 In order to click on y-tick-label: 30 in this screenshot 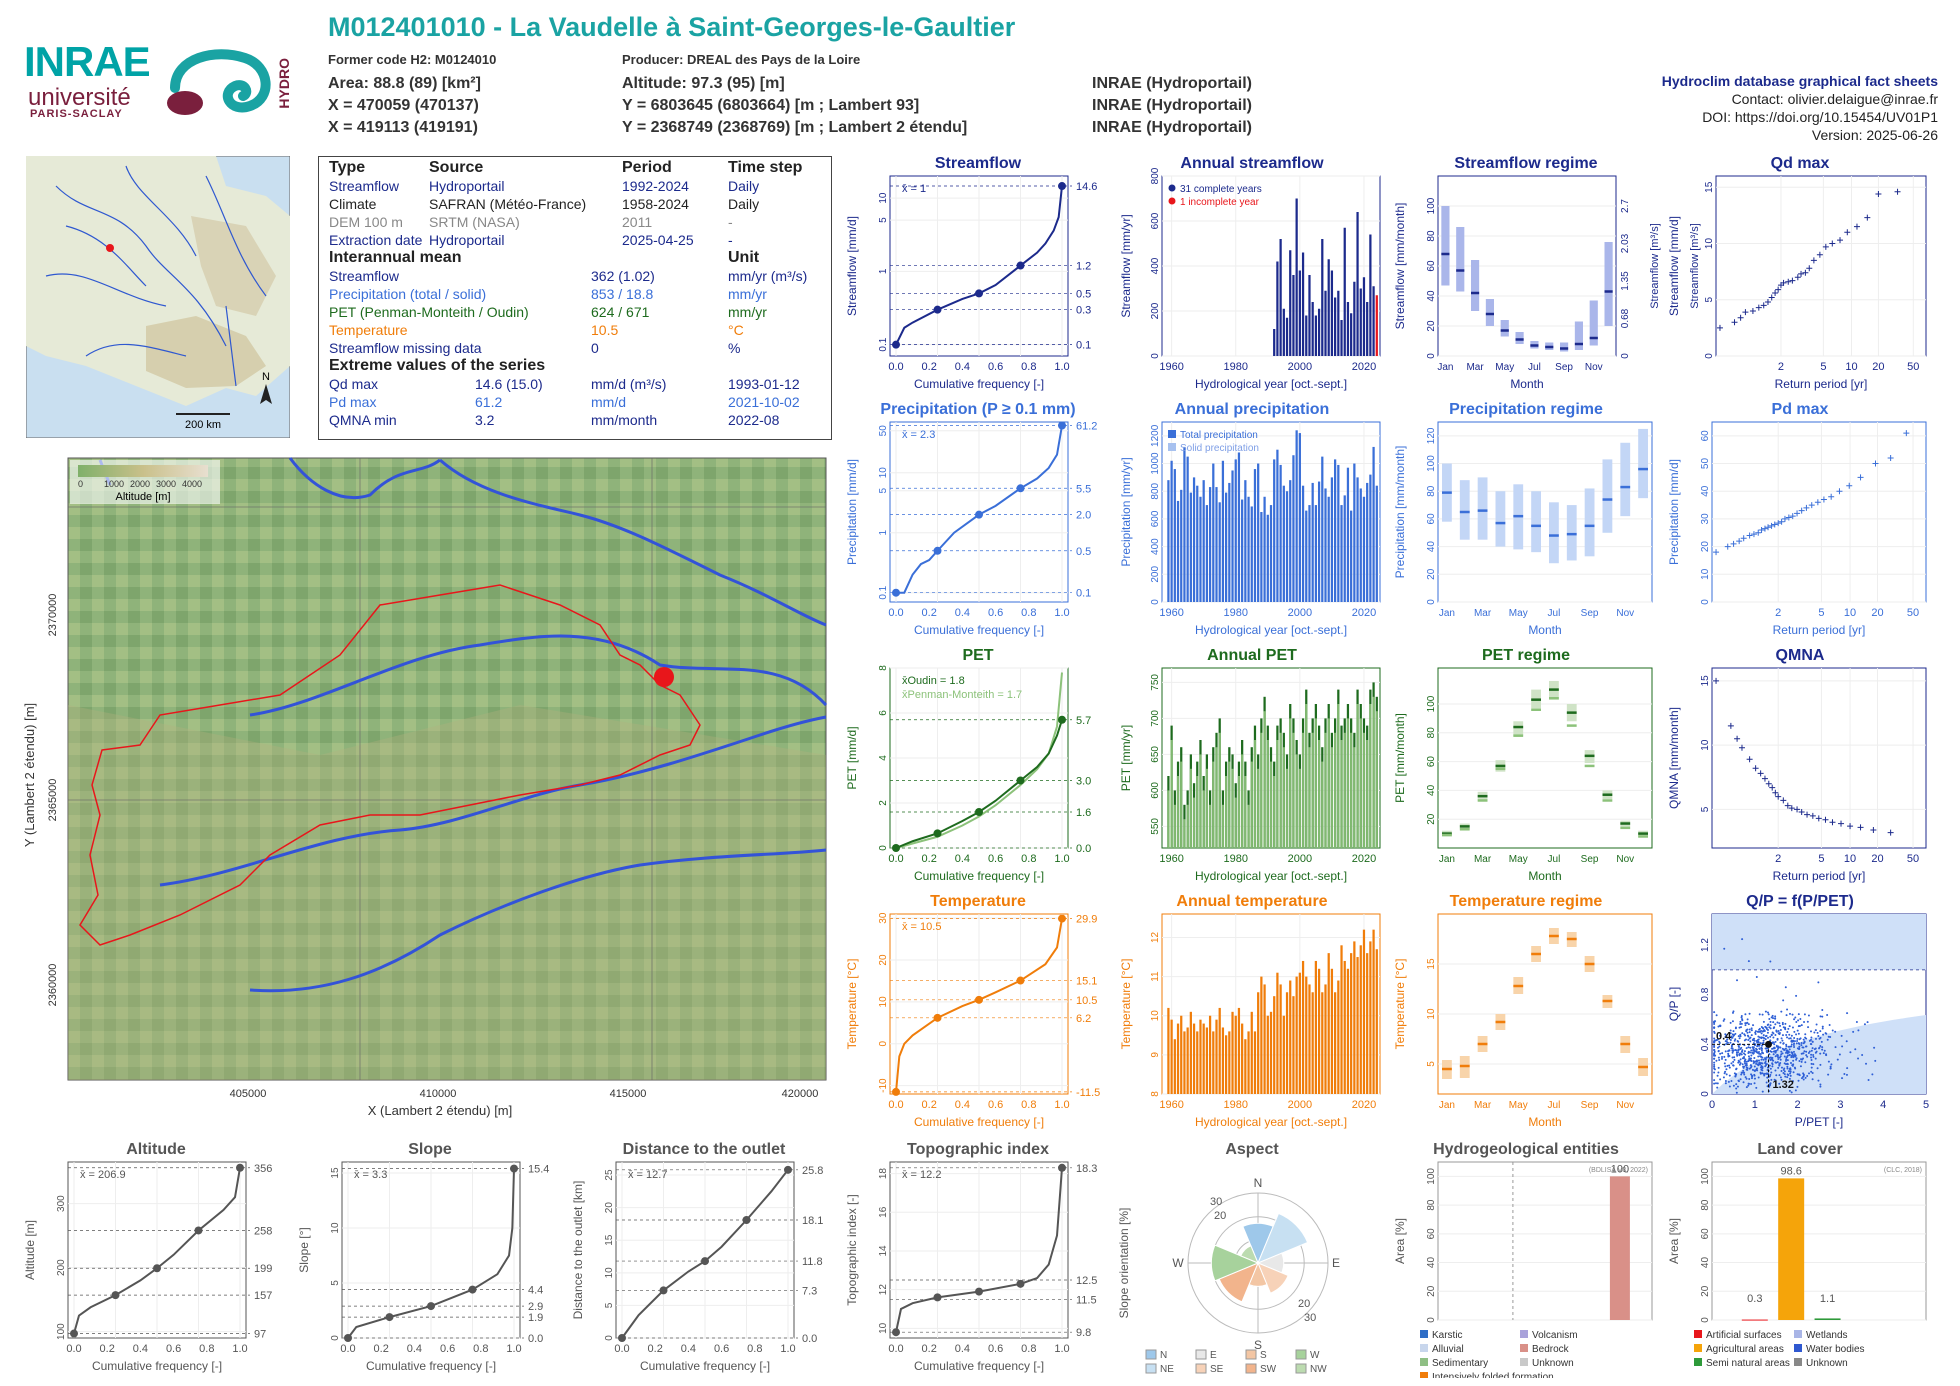, I will do `click(883, 918)`.